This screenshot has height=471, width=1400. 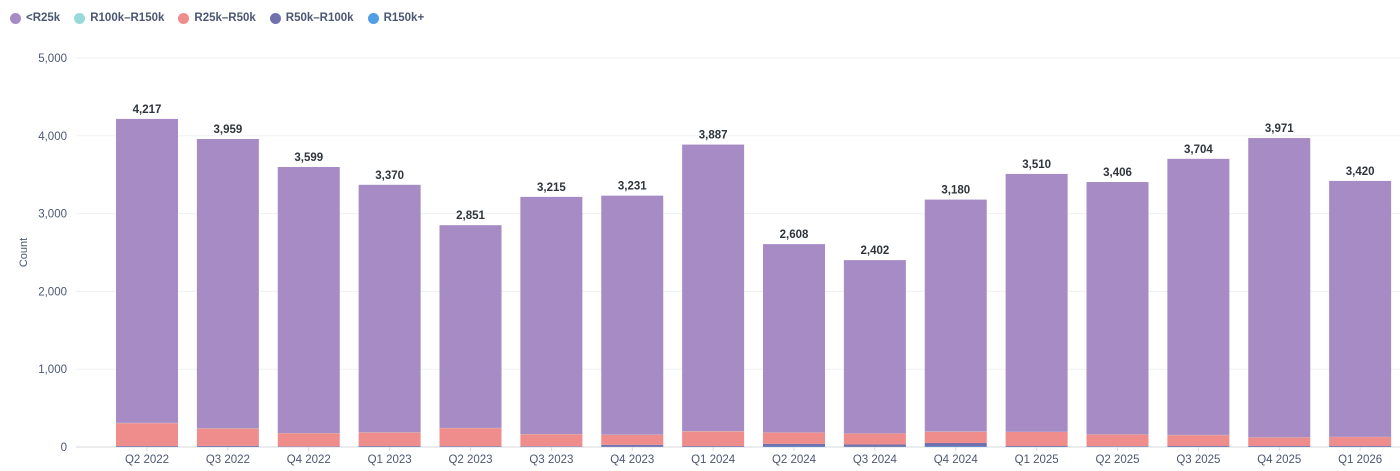 I want to click on x-tick-label: Q4 2025, so click(x=1279, y=460).